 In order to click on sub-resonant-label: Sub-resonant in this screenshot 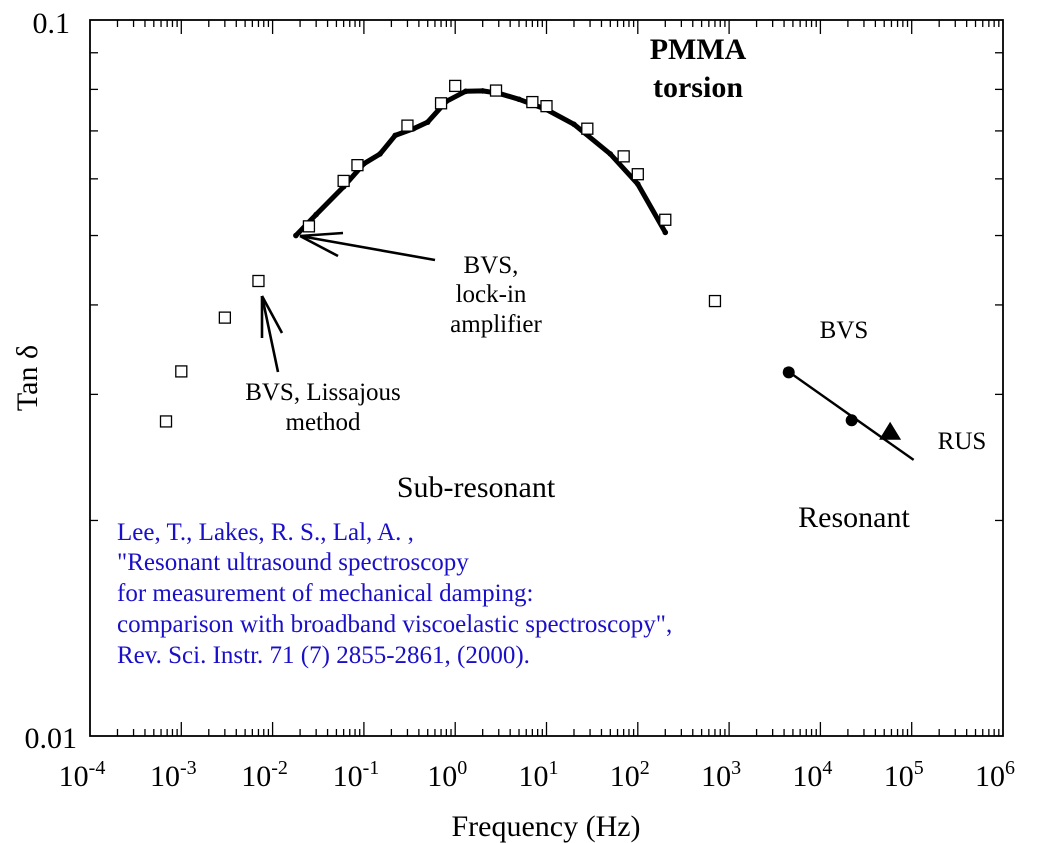, I will do `click(476, 487)`.